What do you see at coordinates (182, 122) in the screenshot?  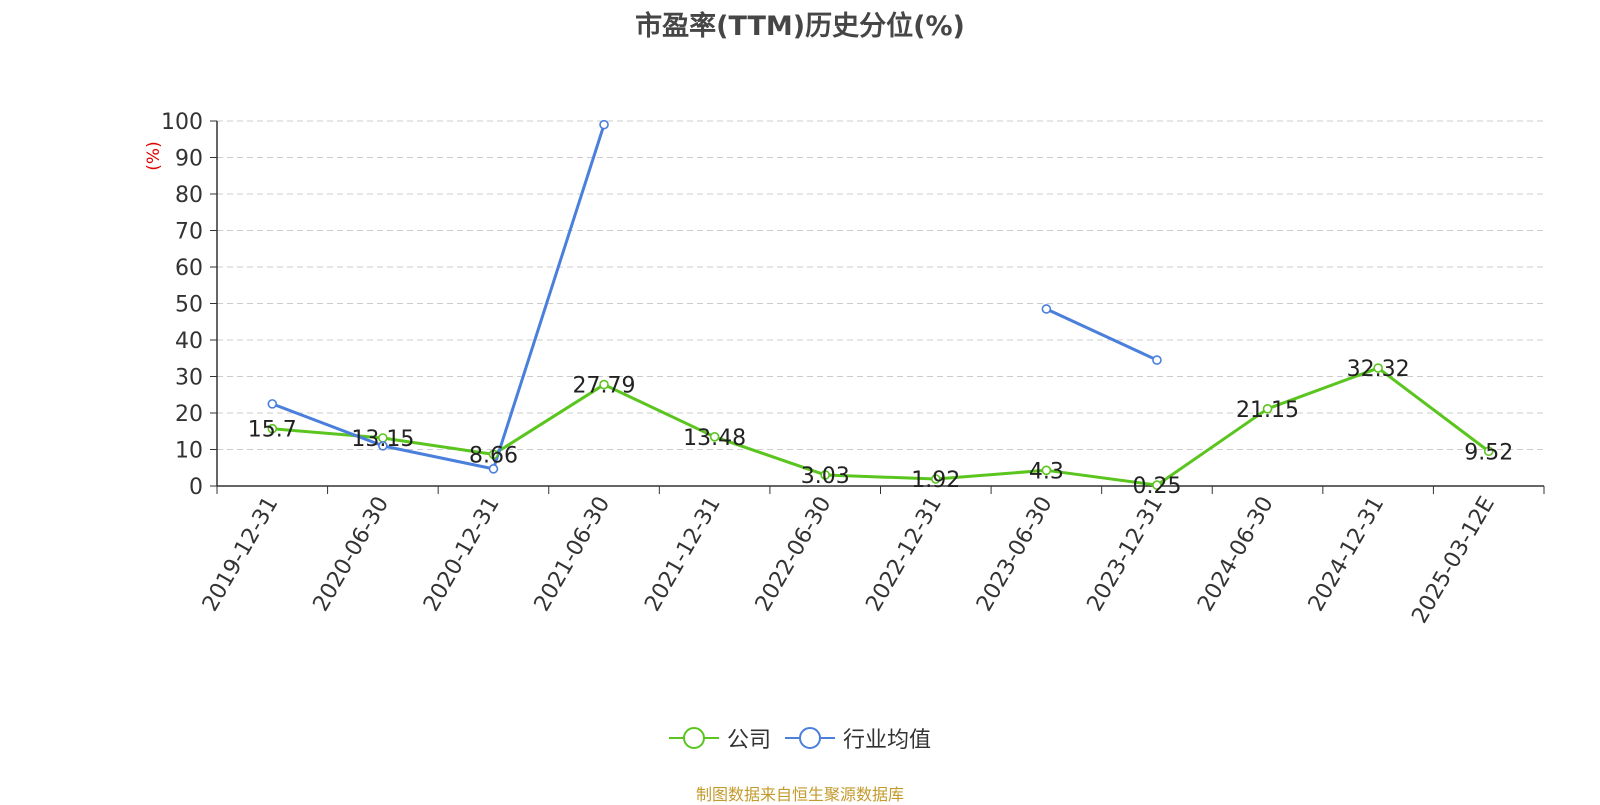 I see `y-tick-label-100: 100` at bounding box center [182, 122].